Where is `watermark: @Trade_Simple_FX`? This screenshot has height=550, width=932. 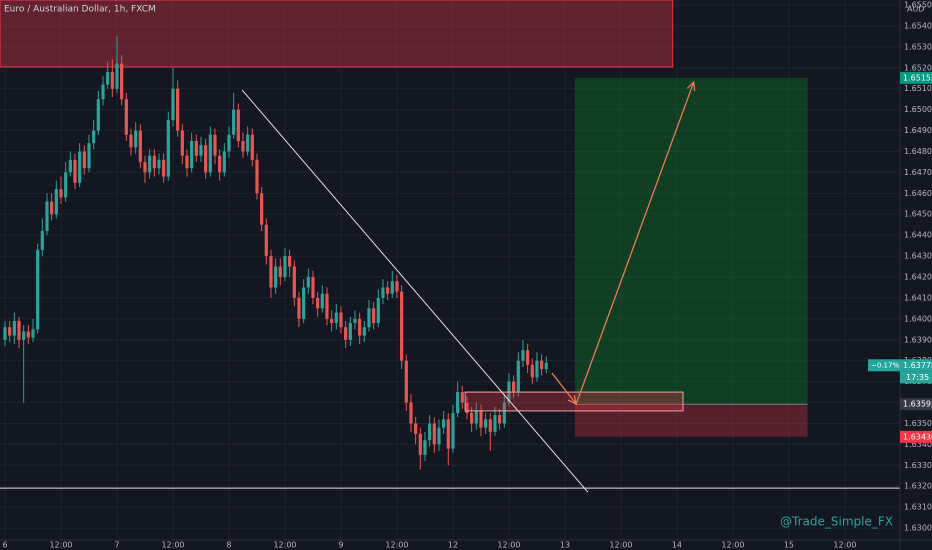 watermark: @Trade_Simple_FX is located at coordinates (836, 522).